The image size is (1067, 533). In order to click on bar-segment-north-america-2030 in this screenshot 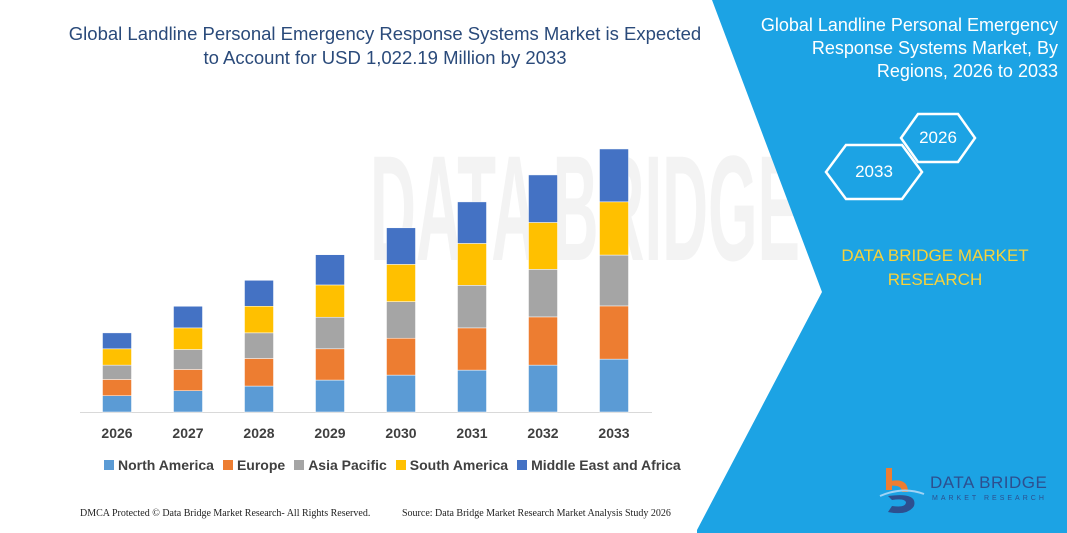, I will do `click(401, 393)`.